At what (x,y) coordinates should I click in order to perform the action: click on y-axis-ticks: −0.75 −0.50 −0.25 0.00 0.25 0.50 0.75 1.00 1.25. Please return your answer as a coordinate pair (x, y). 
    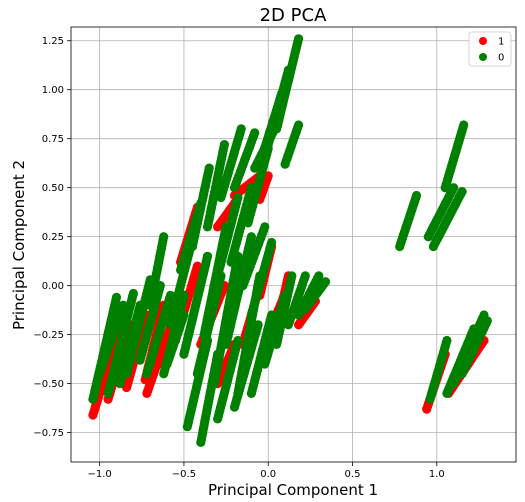
    Looking at the image, I should click on (52, 237).